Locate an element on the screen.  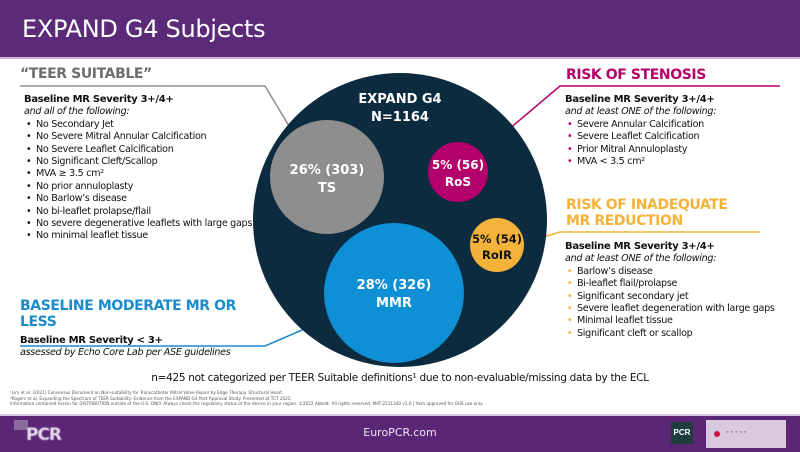
roir-label: RoIR is located at coordinates (497, 255).